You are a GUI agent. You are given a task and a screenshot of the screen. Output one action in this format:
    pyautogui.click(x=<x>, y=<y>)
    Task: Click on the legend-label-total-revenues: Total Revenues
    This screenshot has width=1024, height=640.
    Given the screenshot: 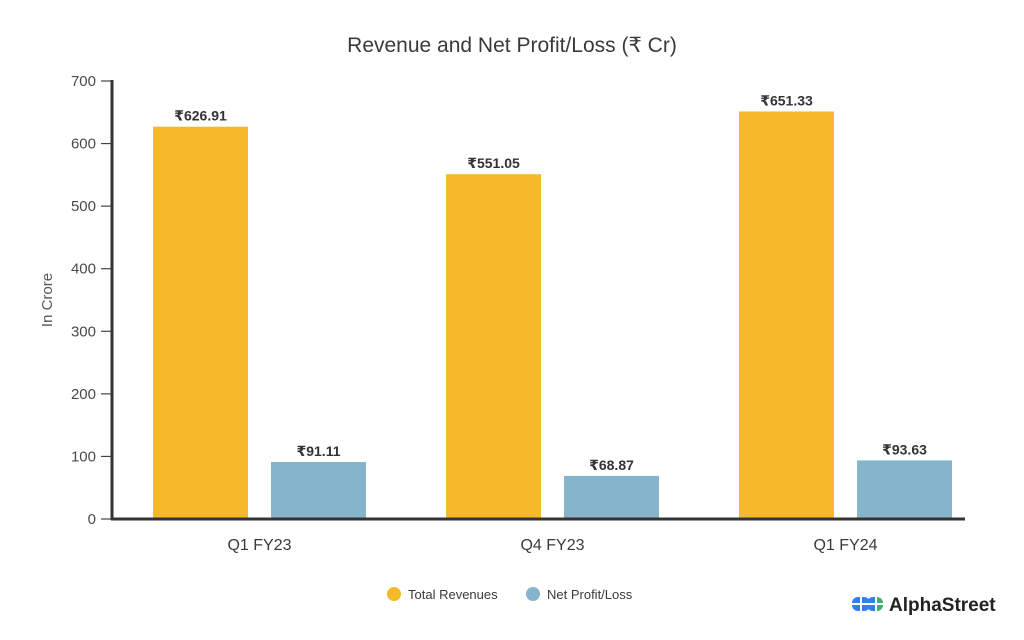 What is the action you would take?
    pyautogui.click(x=453, y=594)
    